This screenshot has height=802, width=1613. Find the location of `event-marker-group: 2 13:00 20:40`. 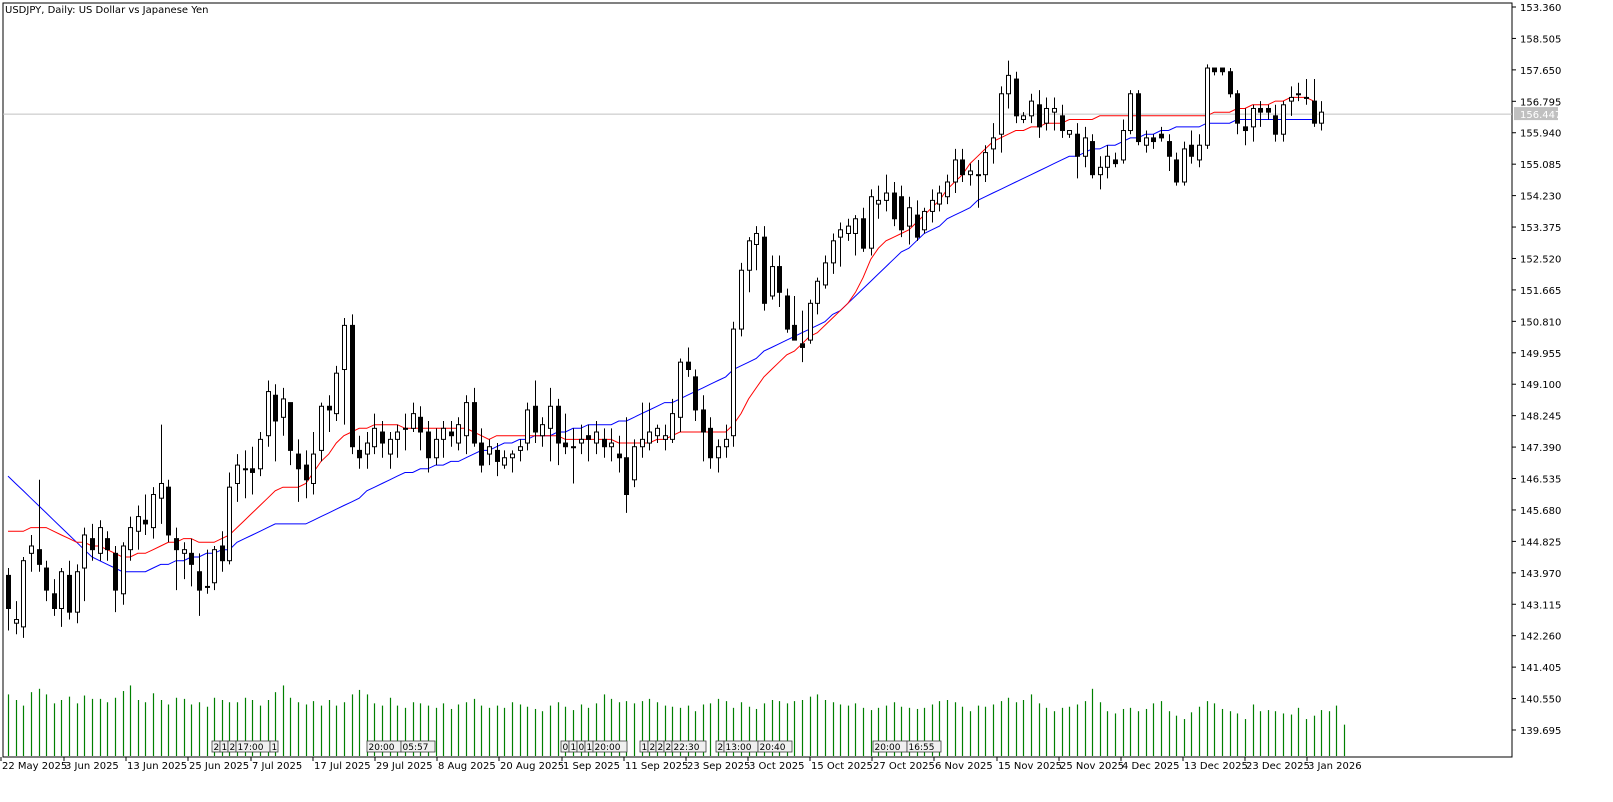

event-marker-group: 2 13:00 20:40 is located at coordinates (754, 746).